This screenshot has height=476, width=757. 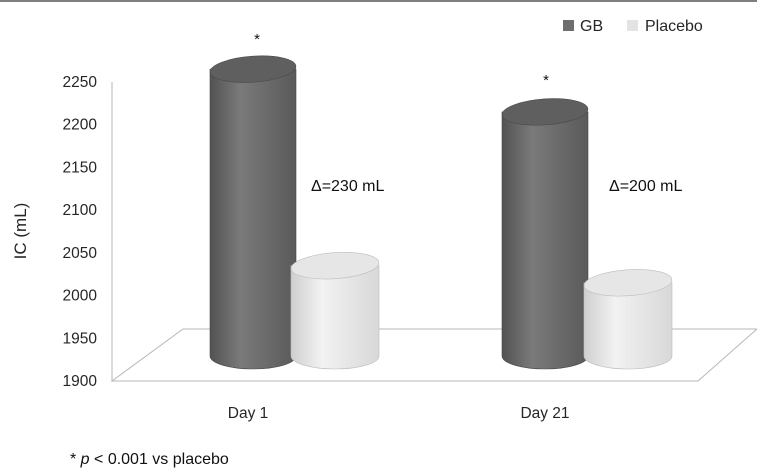 I want to click on legend: GB Placebo, so click(x=633, y=26).